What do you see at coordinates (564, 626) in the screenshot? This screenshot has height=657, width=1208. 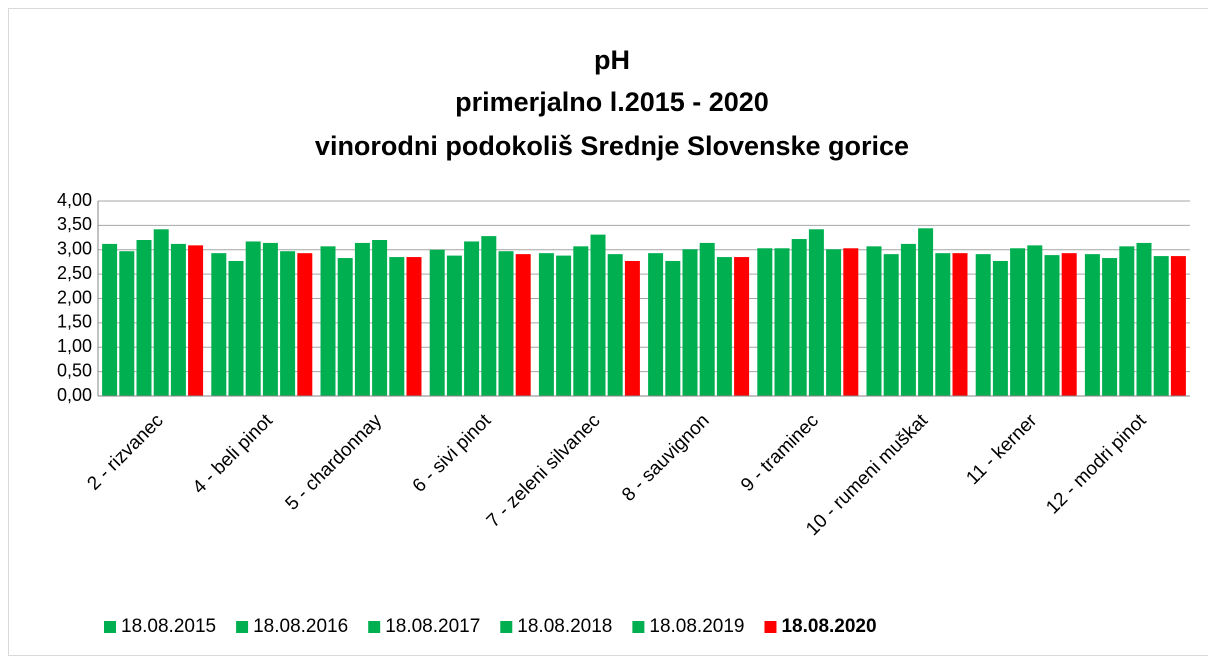 I see `legend-label: 18.08.2018` at bounding box center [564, 626].